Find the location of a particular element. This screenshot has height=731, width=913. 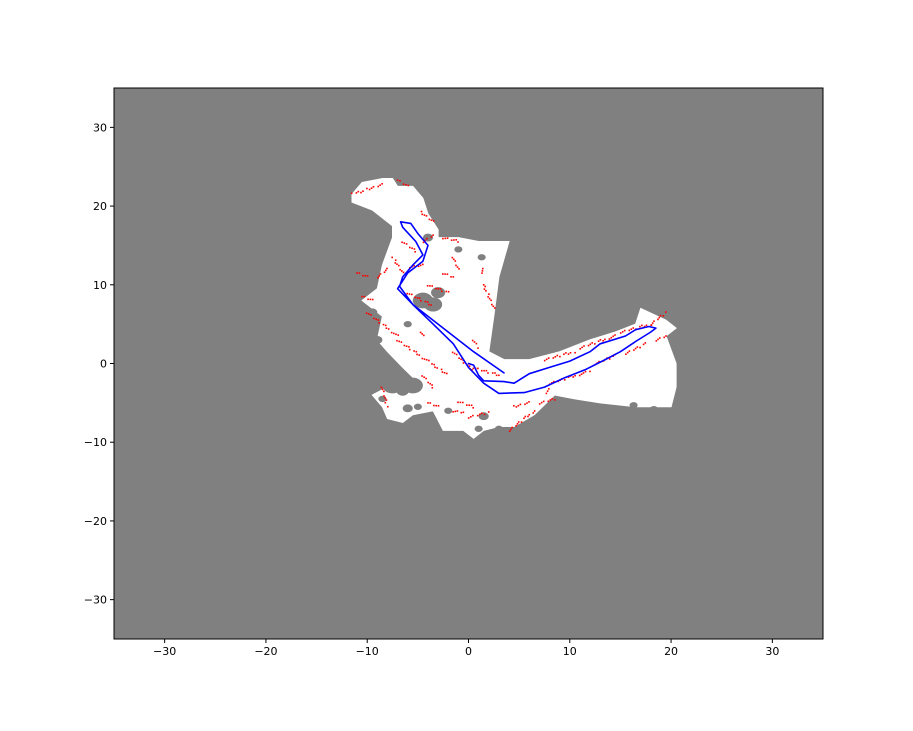

x-tick-label: 20 is located at coordinates (671, 651).